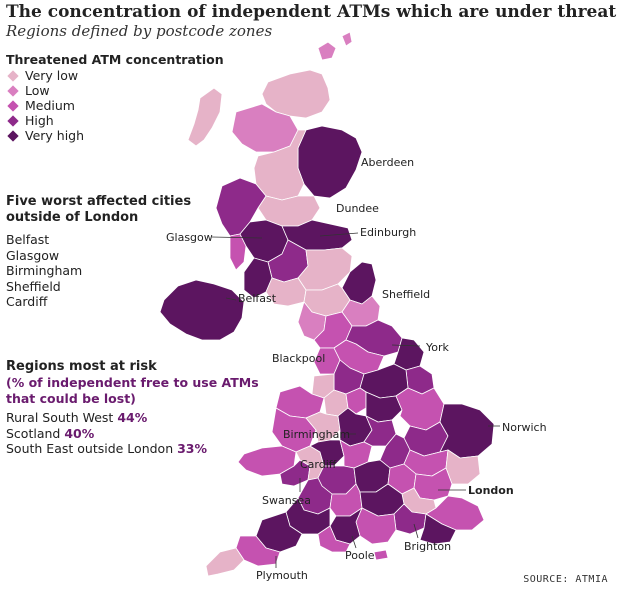 This screenshot has height=594, width=618. Describe the element at coordinates (330, 162) in the screenshot. I see `region-aberdeen` at that location.